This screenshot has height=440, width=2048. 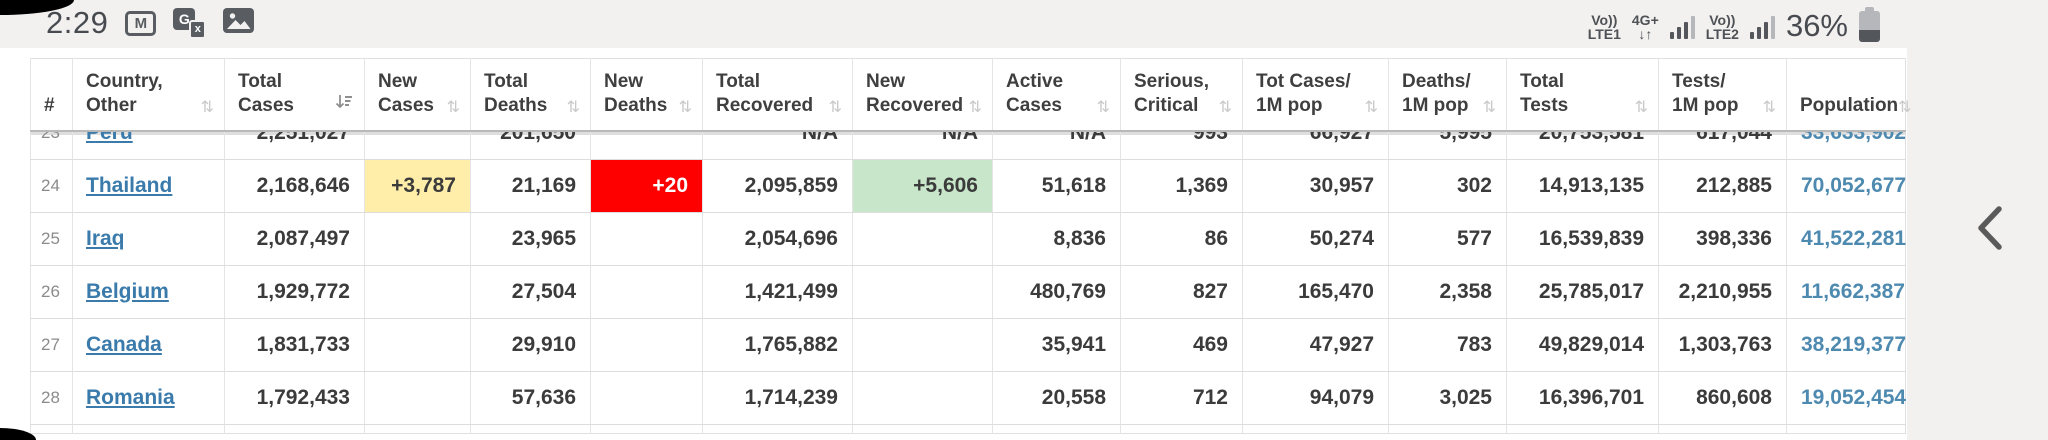 I want to click on cell-total-cases: 2,087,497, so click(x=294, y=239).